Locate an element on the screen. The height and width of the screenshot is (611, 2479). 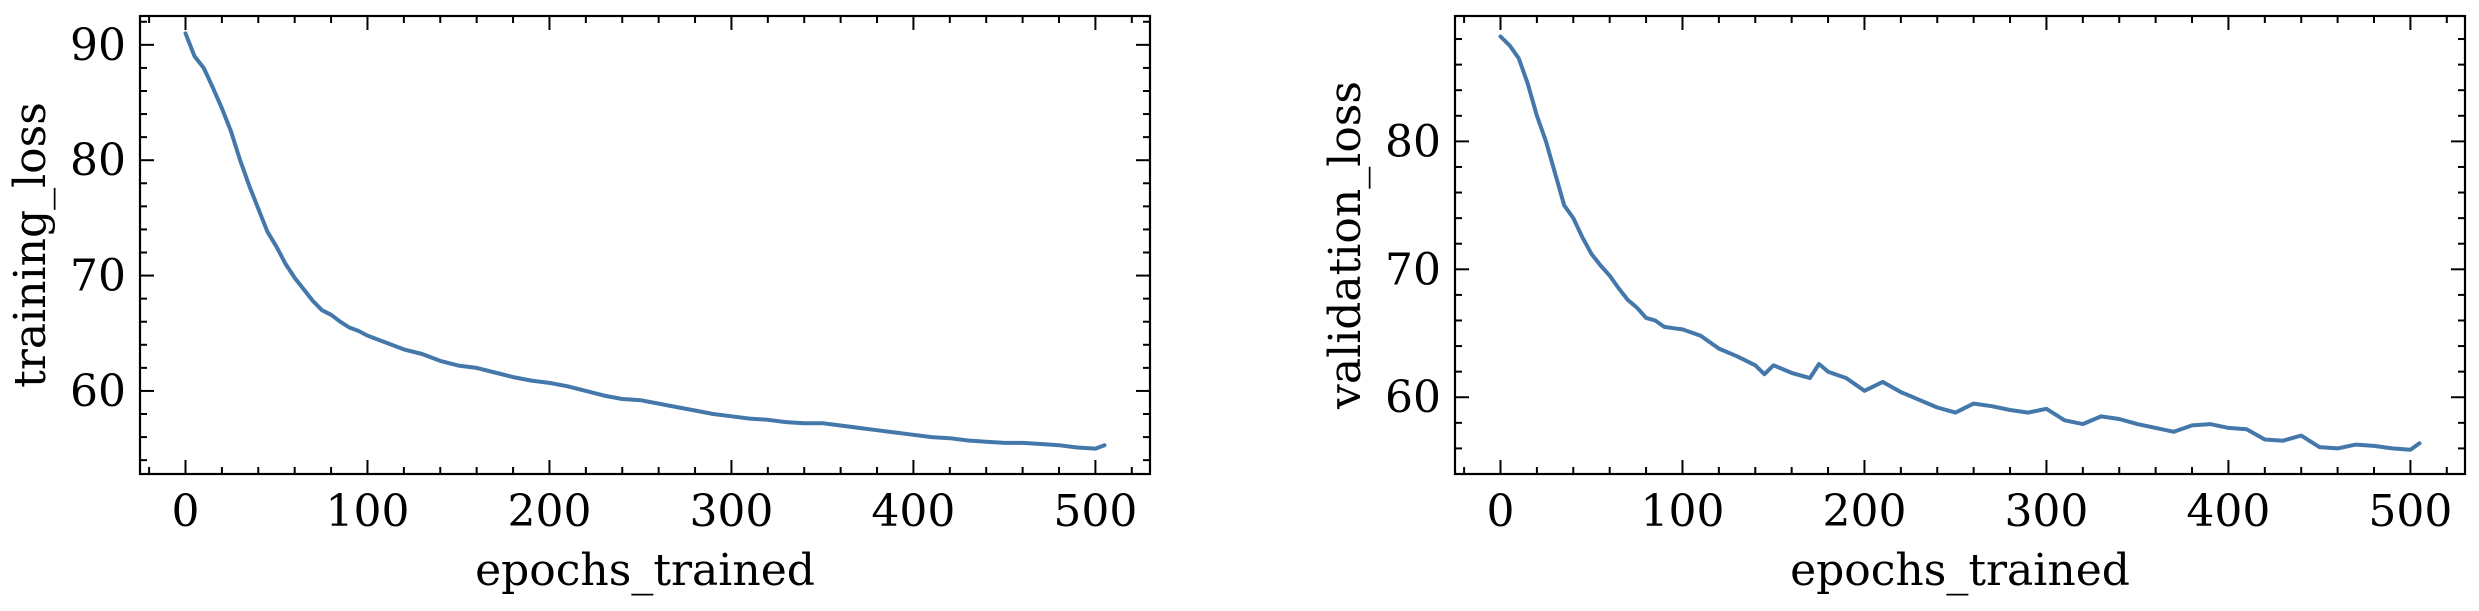
training-y-axis-label: training_loss is located at coordinates (30, 245).